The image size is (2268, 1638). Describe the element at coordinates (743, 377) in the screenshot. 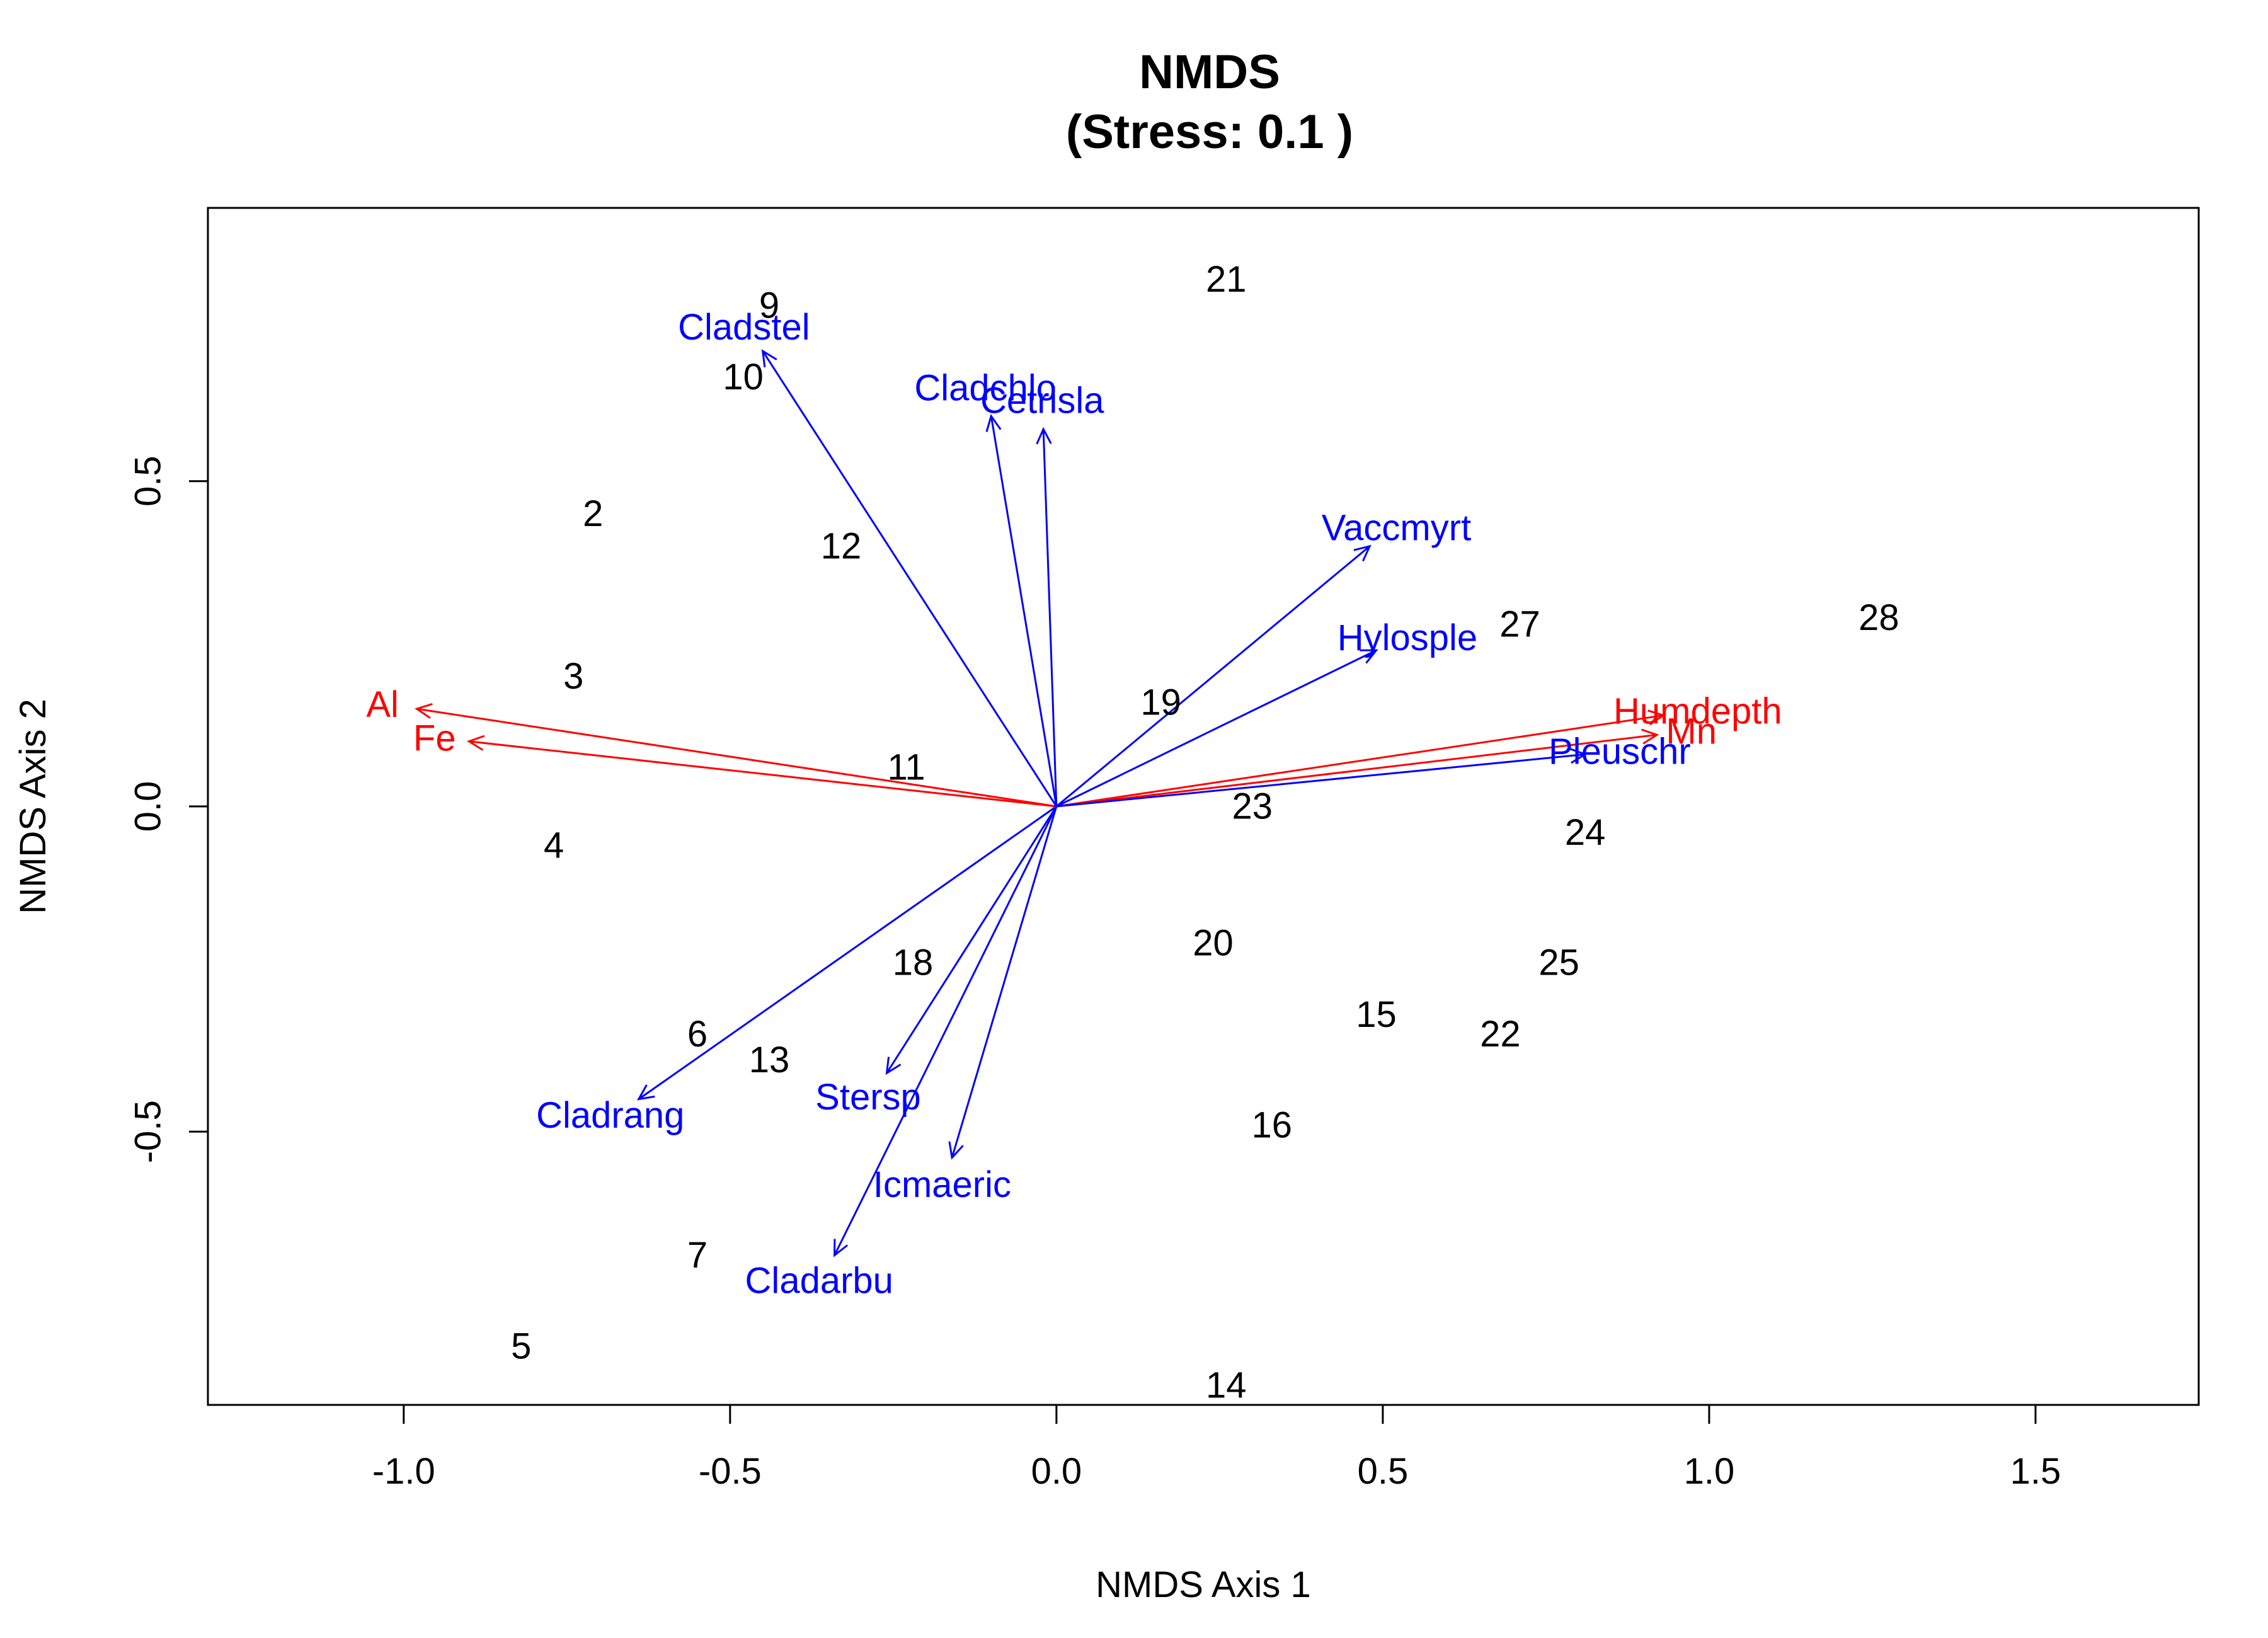

I see `site-label: 10` at that location.